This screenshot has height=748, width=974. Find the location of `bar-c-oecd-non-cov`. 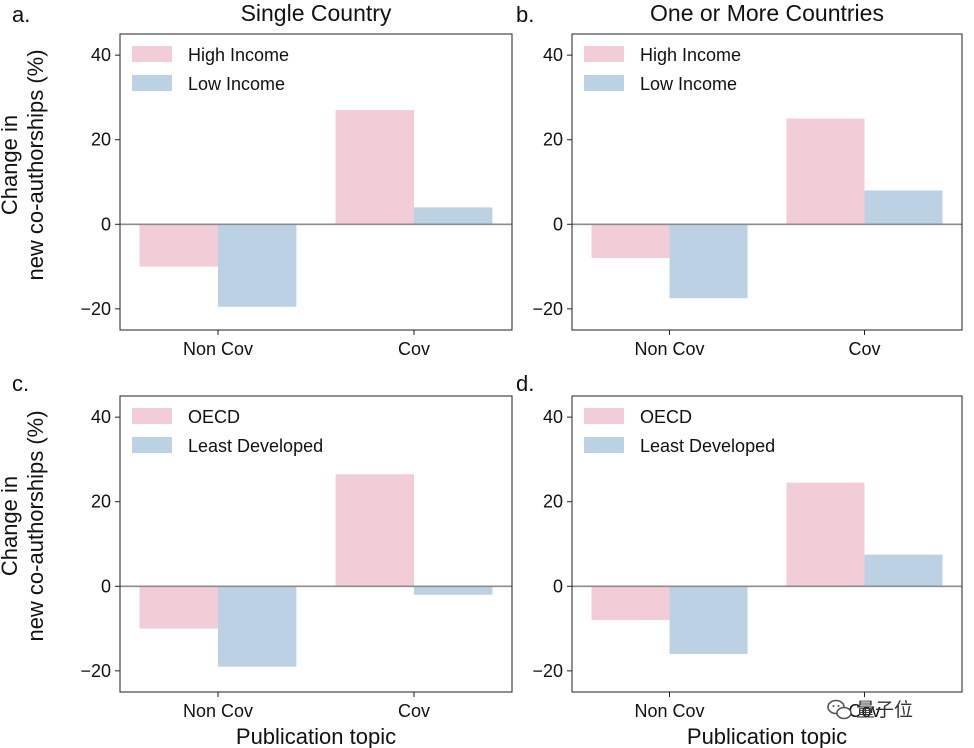

bar-c-oecd-non-cov is located at coordinates (178, 607).